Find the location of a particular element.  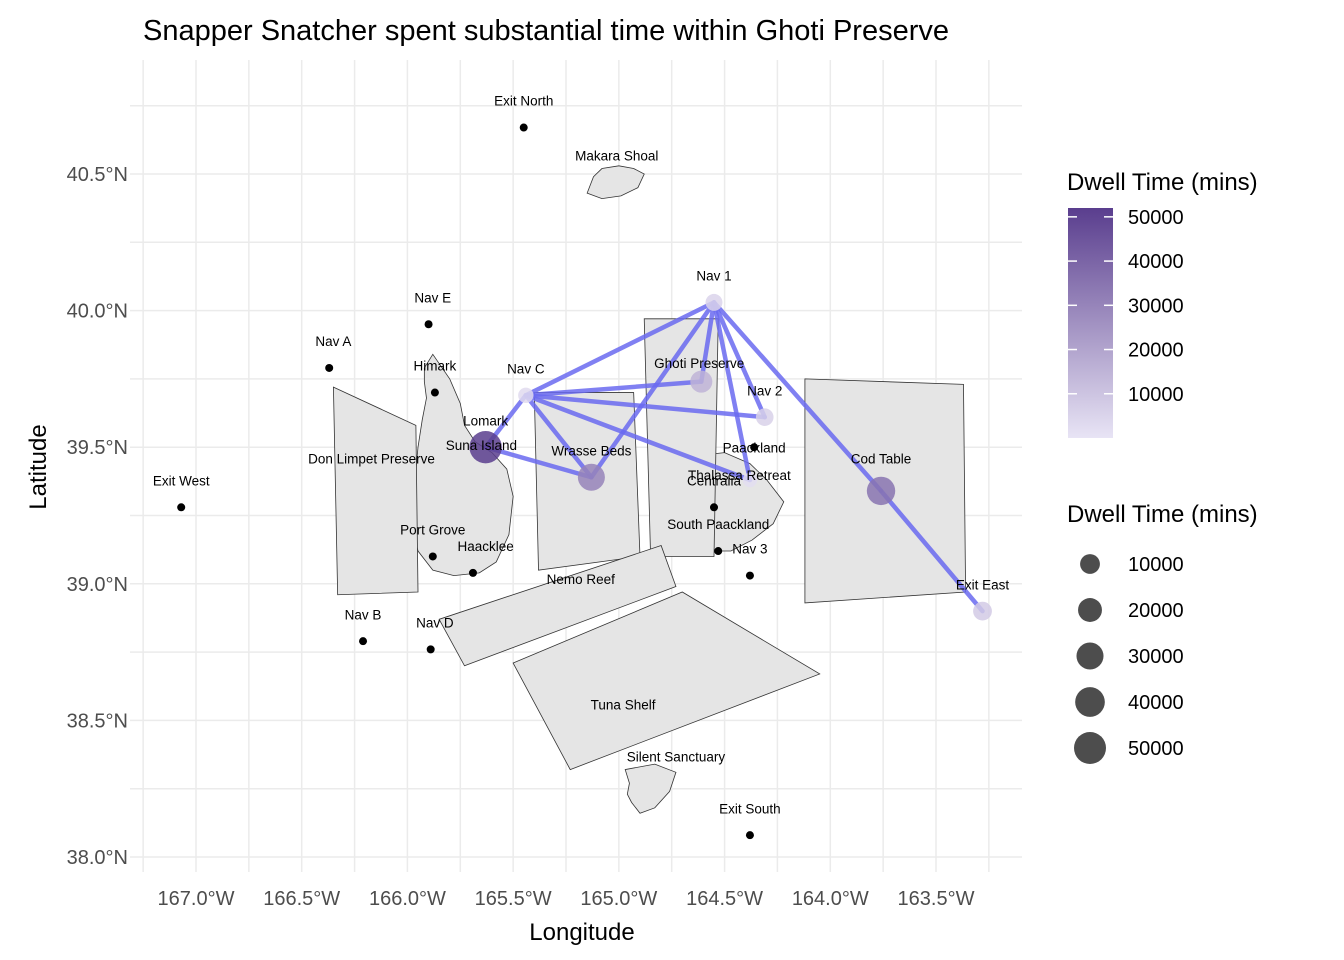

place-marker-exit-north is located at coordinates (523, 127).